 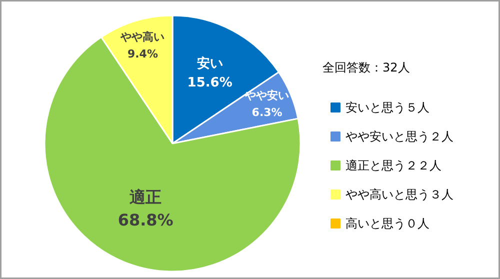 I want to click on data-label: 68.8%, so click(x=146, y=220).